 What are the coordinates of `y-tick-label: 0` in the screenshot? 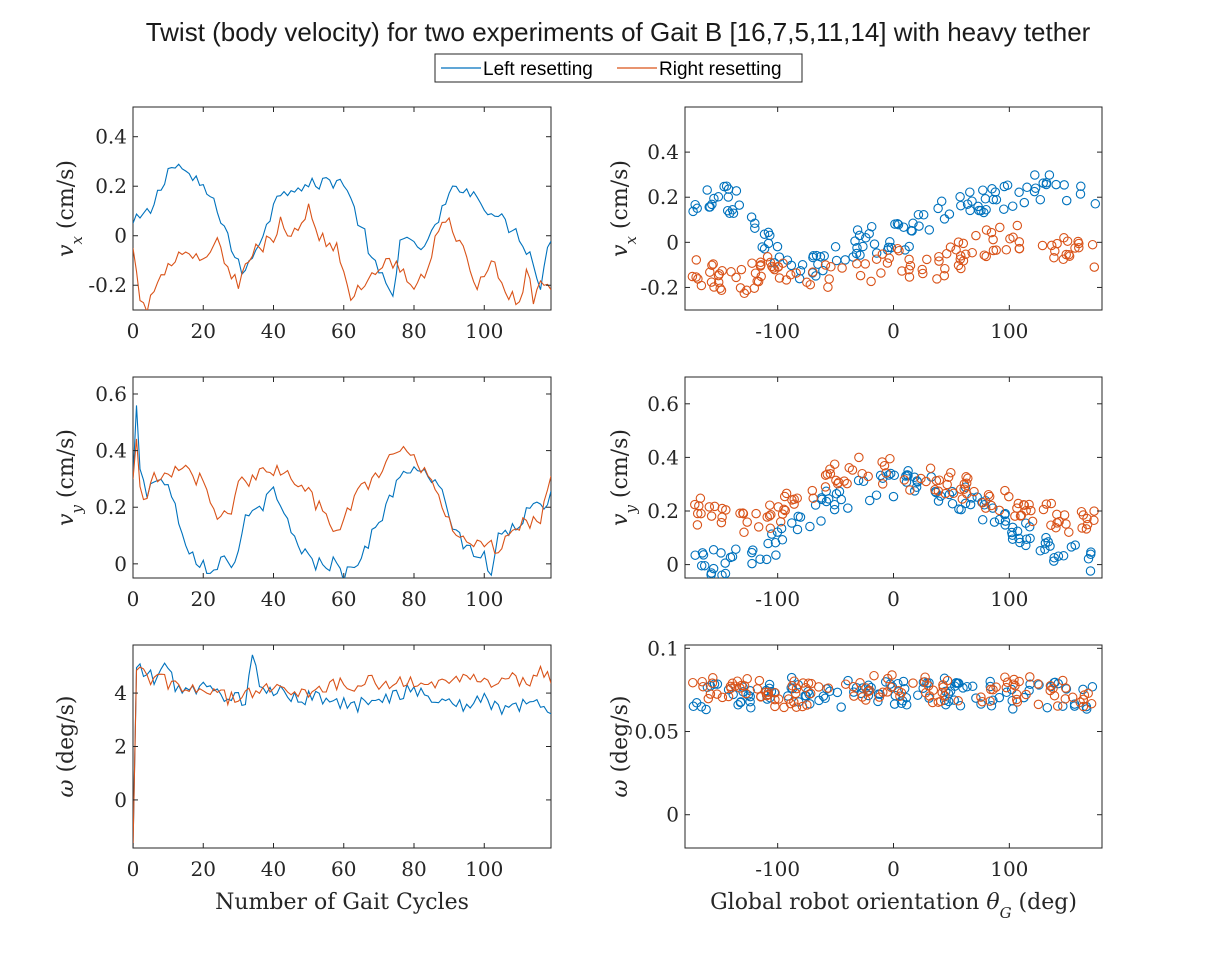 It's located at (672, 565).